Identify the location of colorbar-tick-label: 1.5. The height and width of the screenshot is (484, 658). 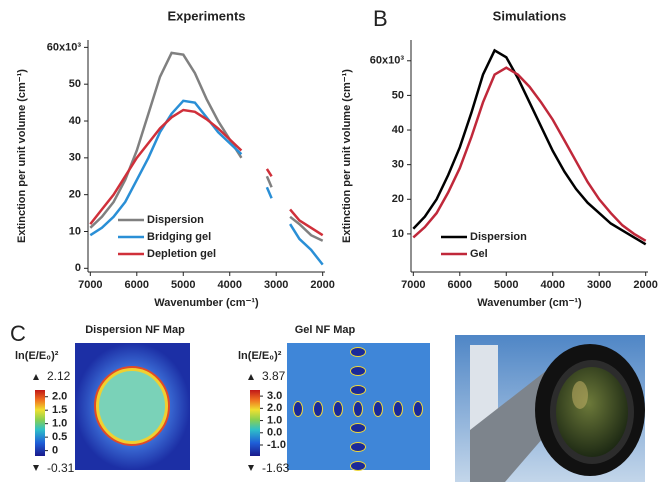
(59, 410).